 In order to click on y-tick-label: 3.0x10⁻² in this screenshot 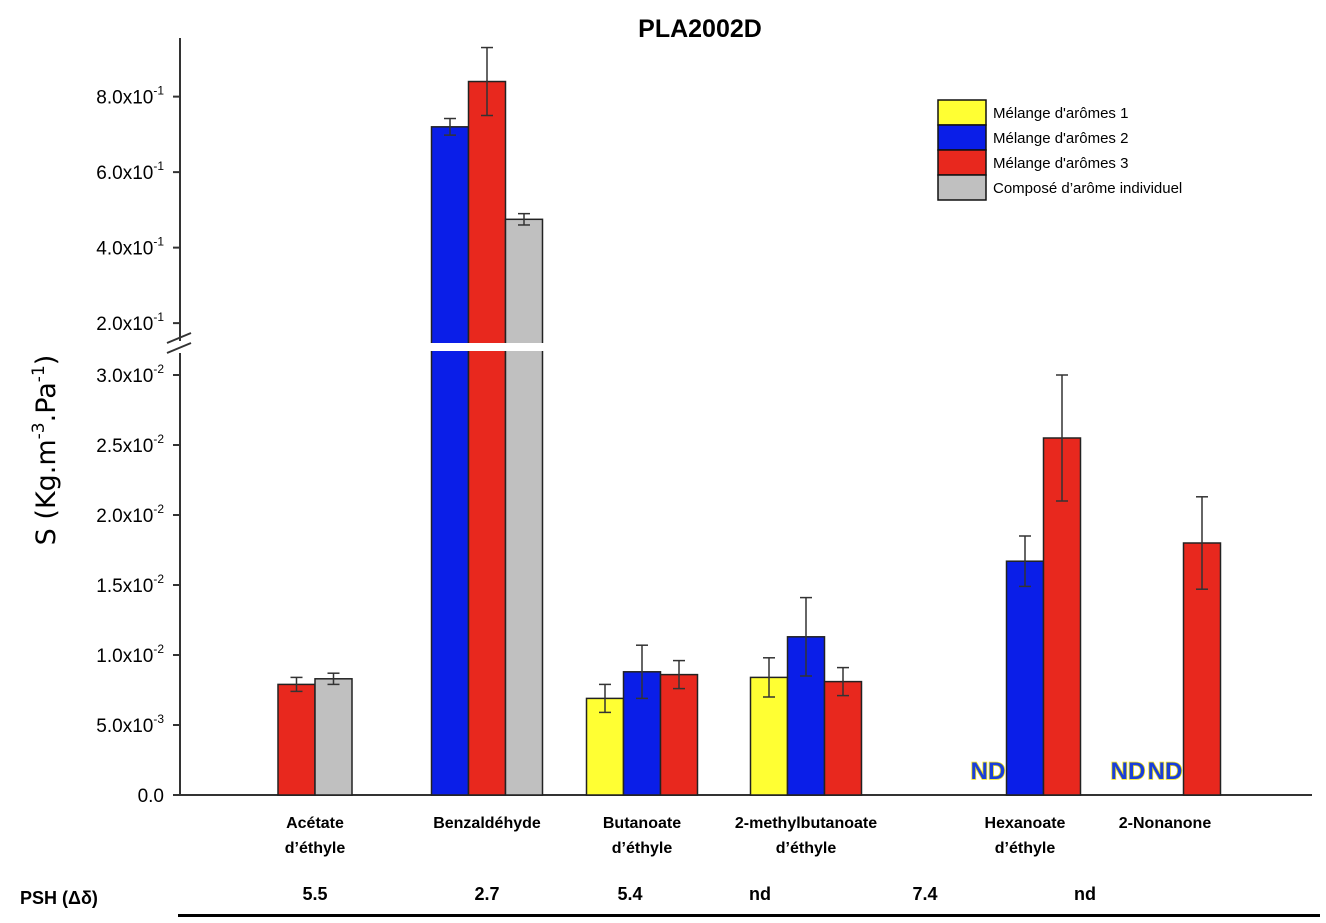, I will do `click(130, 374)`.